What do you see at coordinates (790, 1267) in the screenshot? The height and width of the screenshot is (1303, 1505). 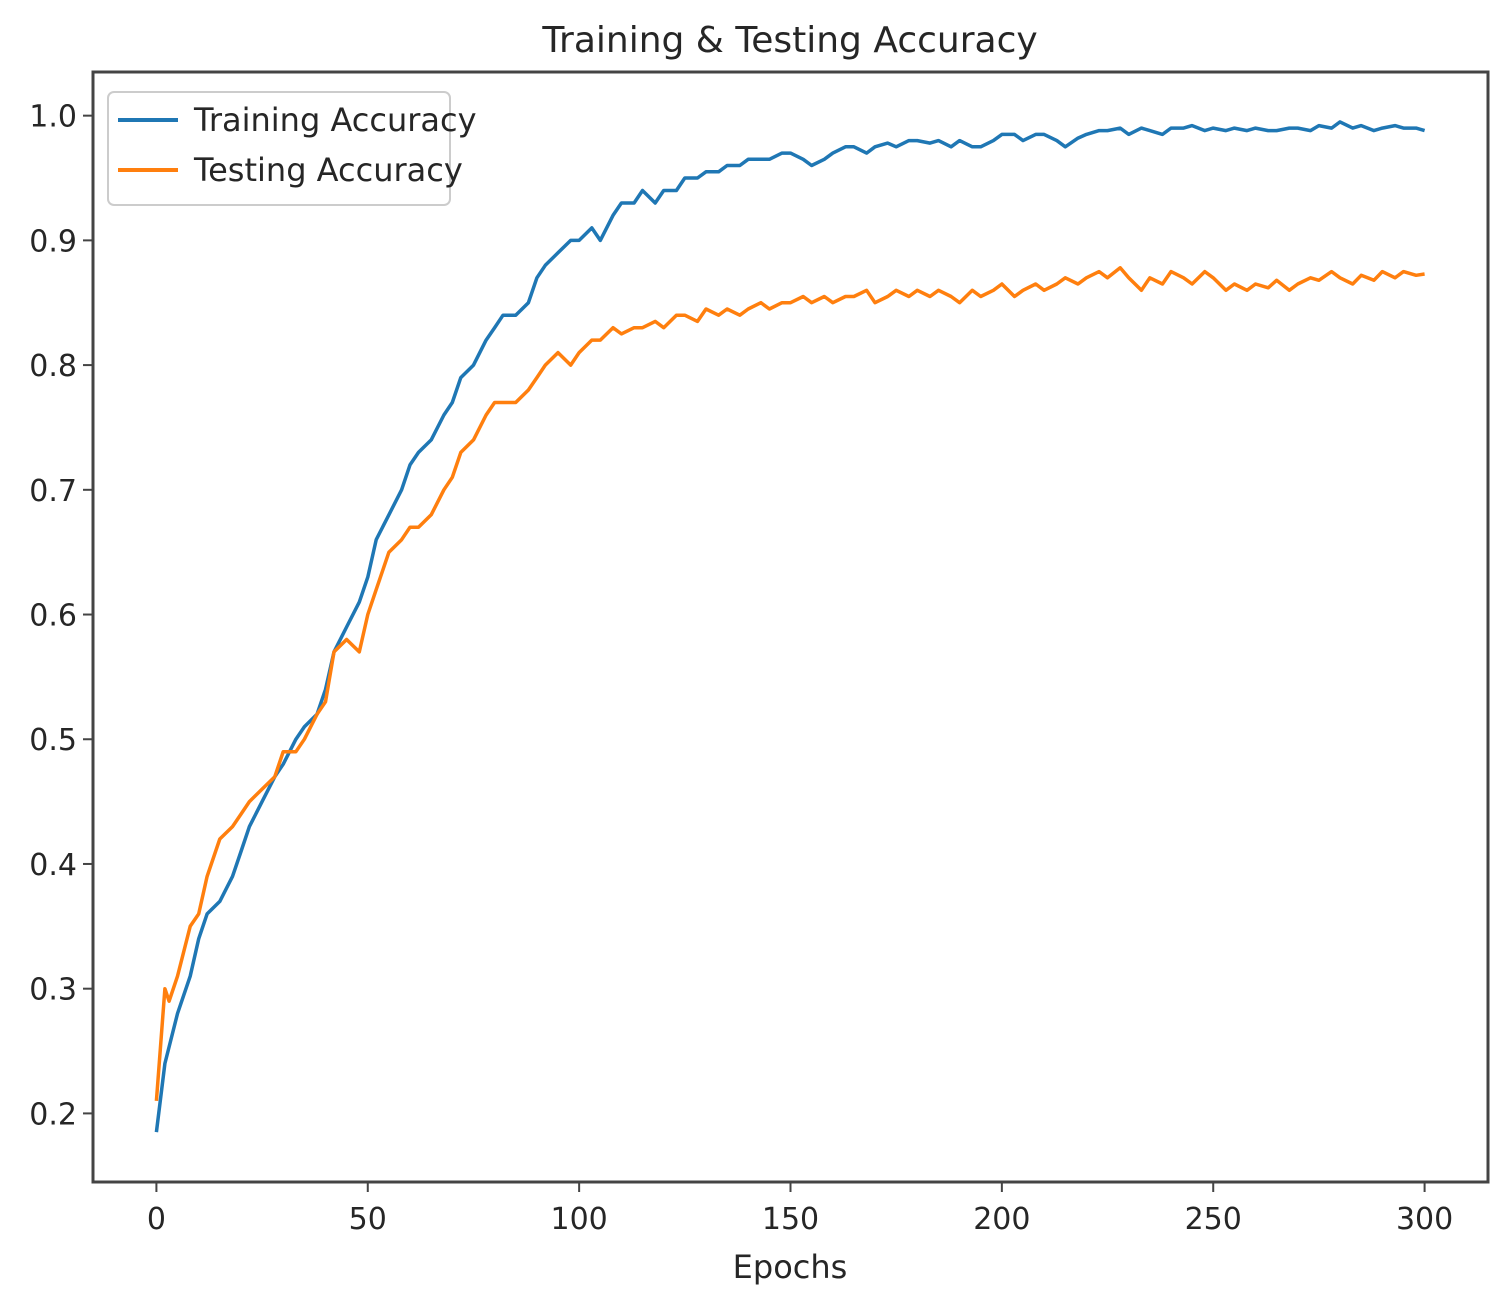 I see `x-axis-label: Epochs` at bounding box center [790, 1267].